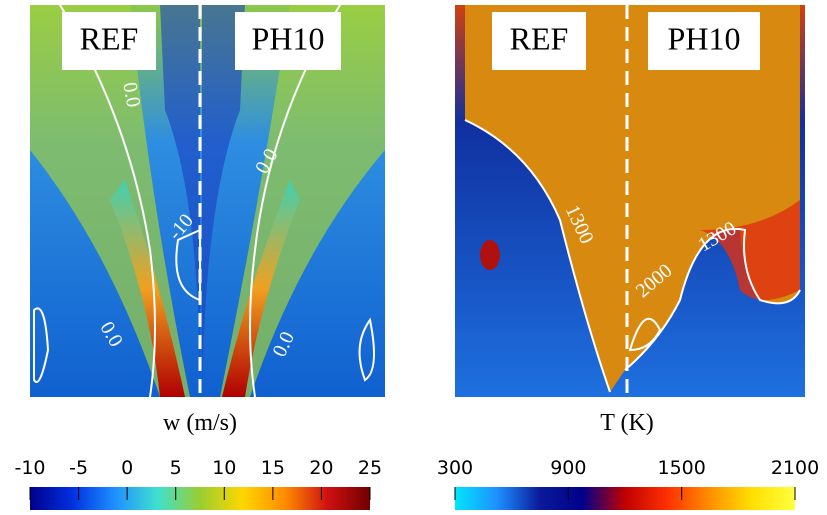 This screenshot has height=515, width=827. I want to click on colorbar-tick-label: 15, so click(273, 468).